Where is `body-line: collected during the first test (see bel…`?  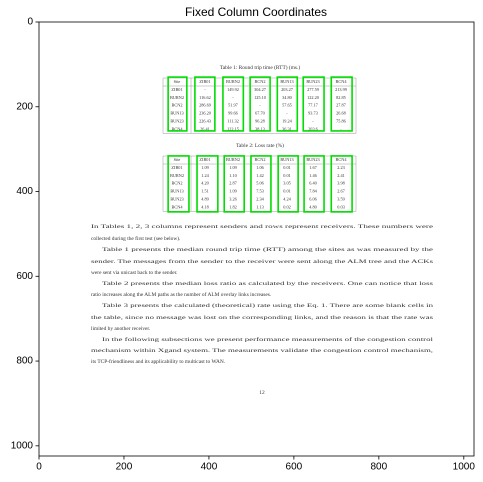
body-line: collected during the first test (see bel… is located at coordinates (135, 238).